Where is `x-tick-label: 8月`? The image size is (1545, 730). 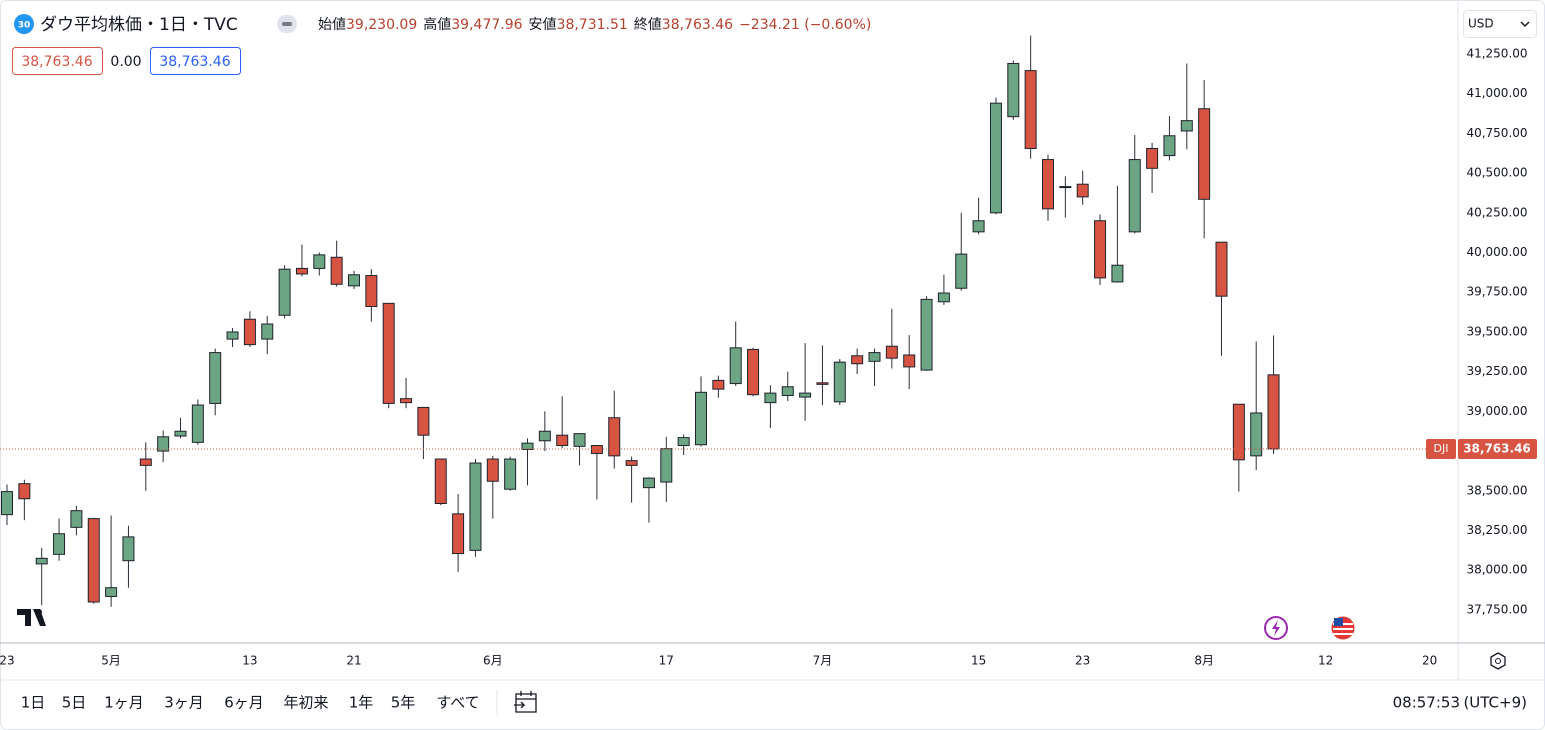
x-tick-label: 8月 is located at coordinates (1204, 661).